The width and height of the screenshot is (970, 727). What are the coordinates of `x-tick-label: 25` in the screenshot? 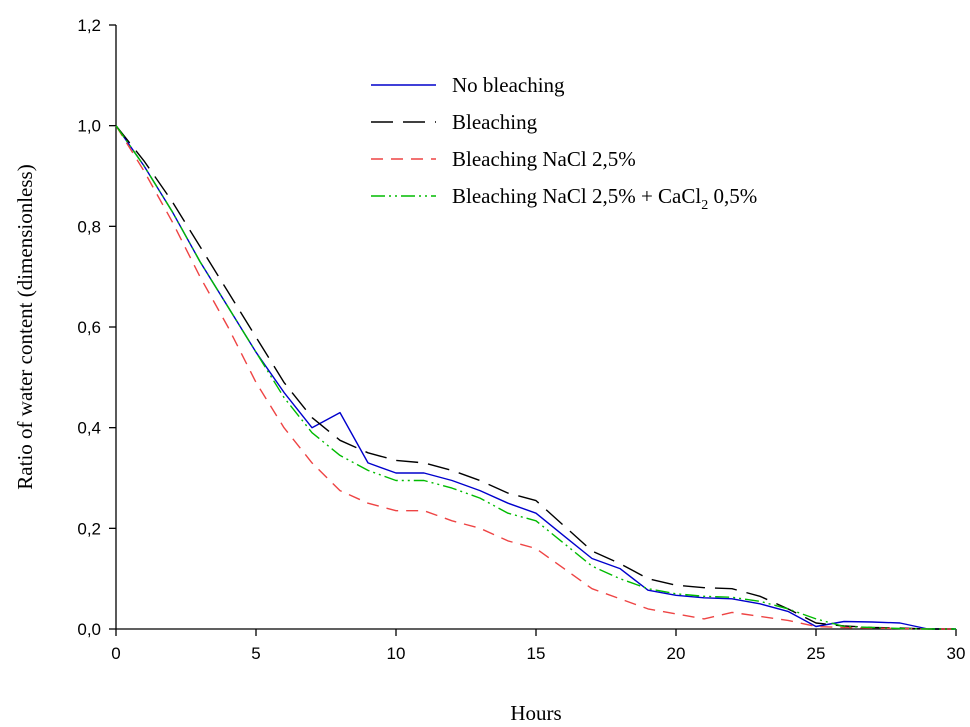 It's located at (816, 653).